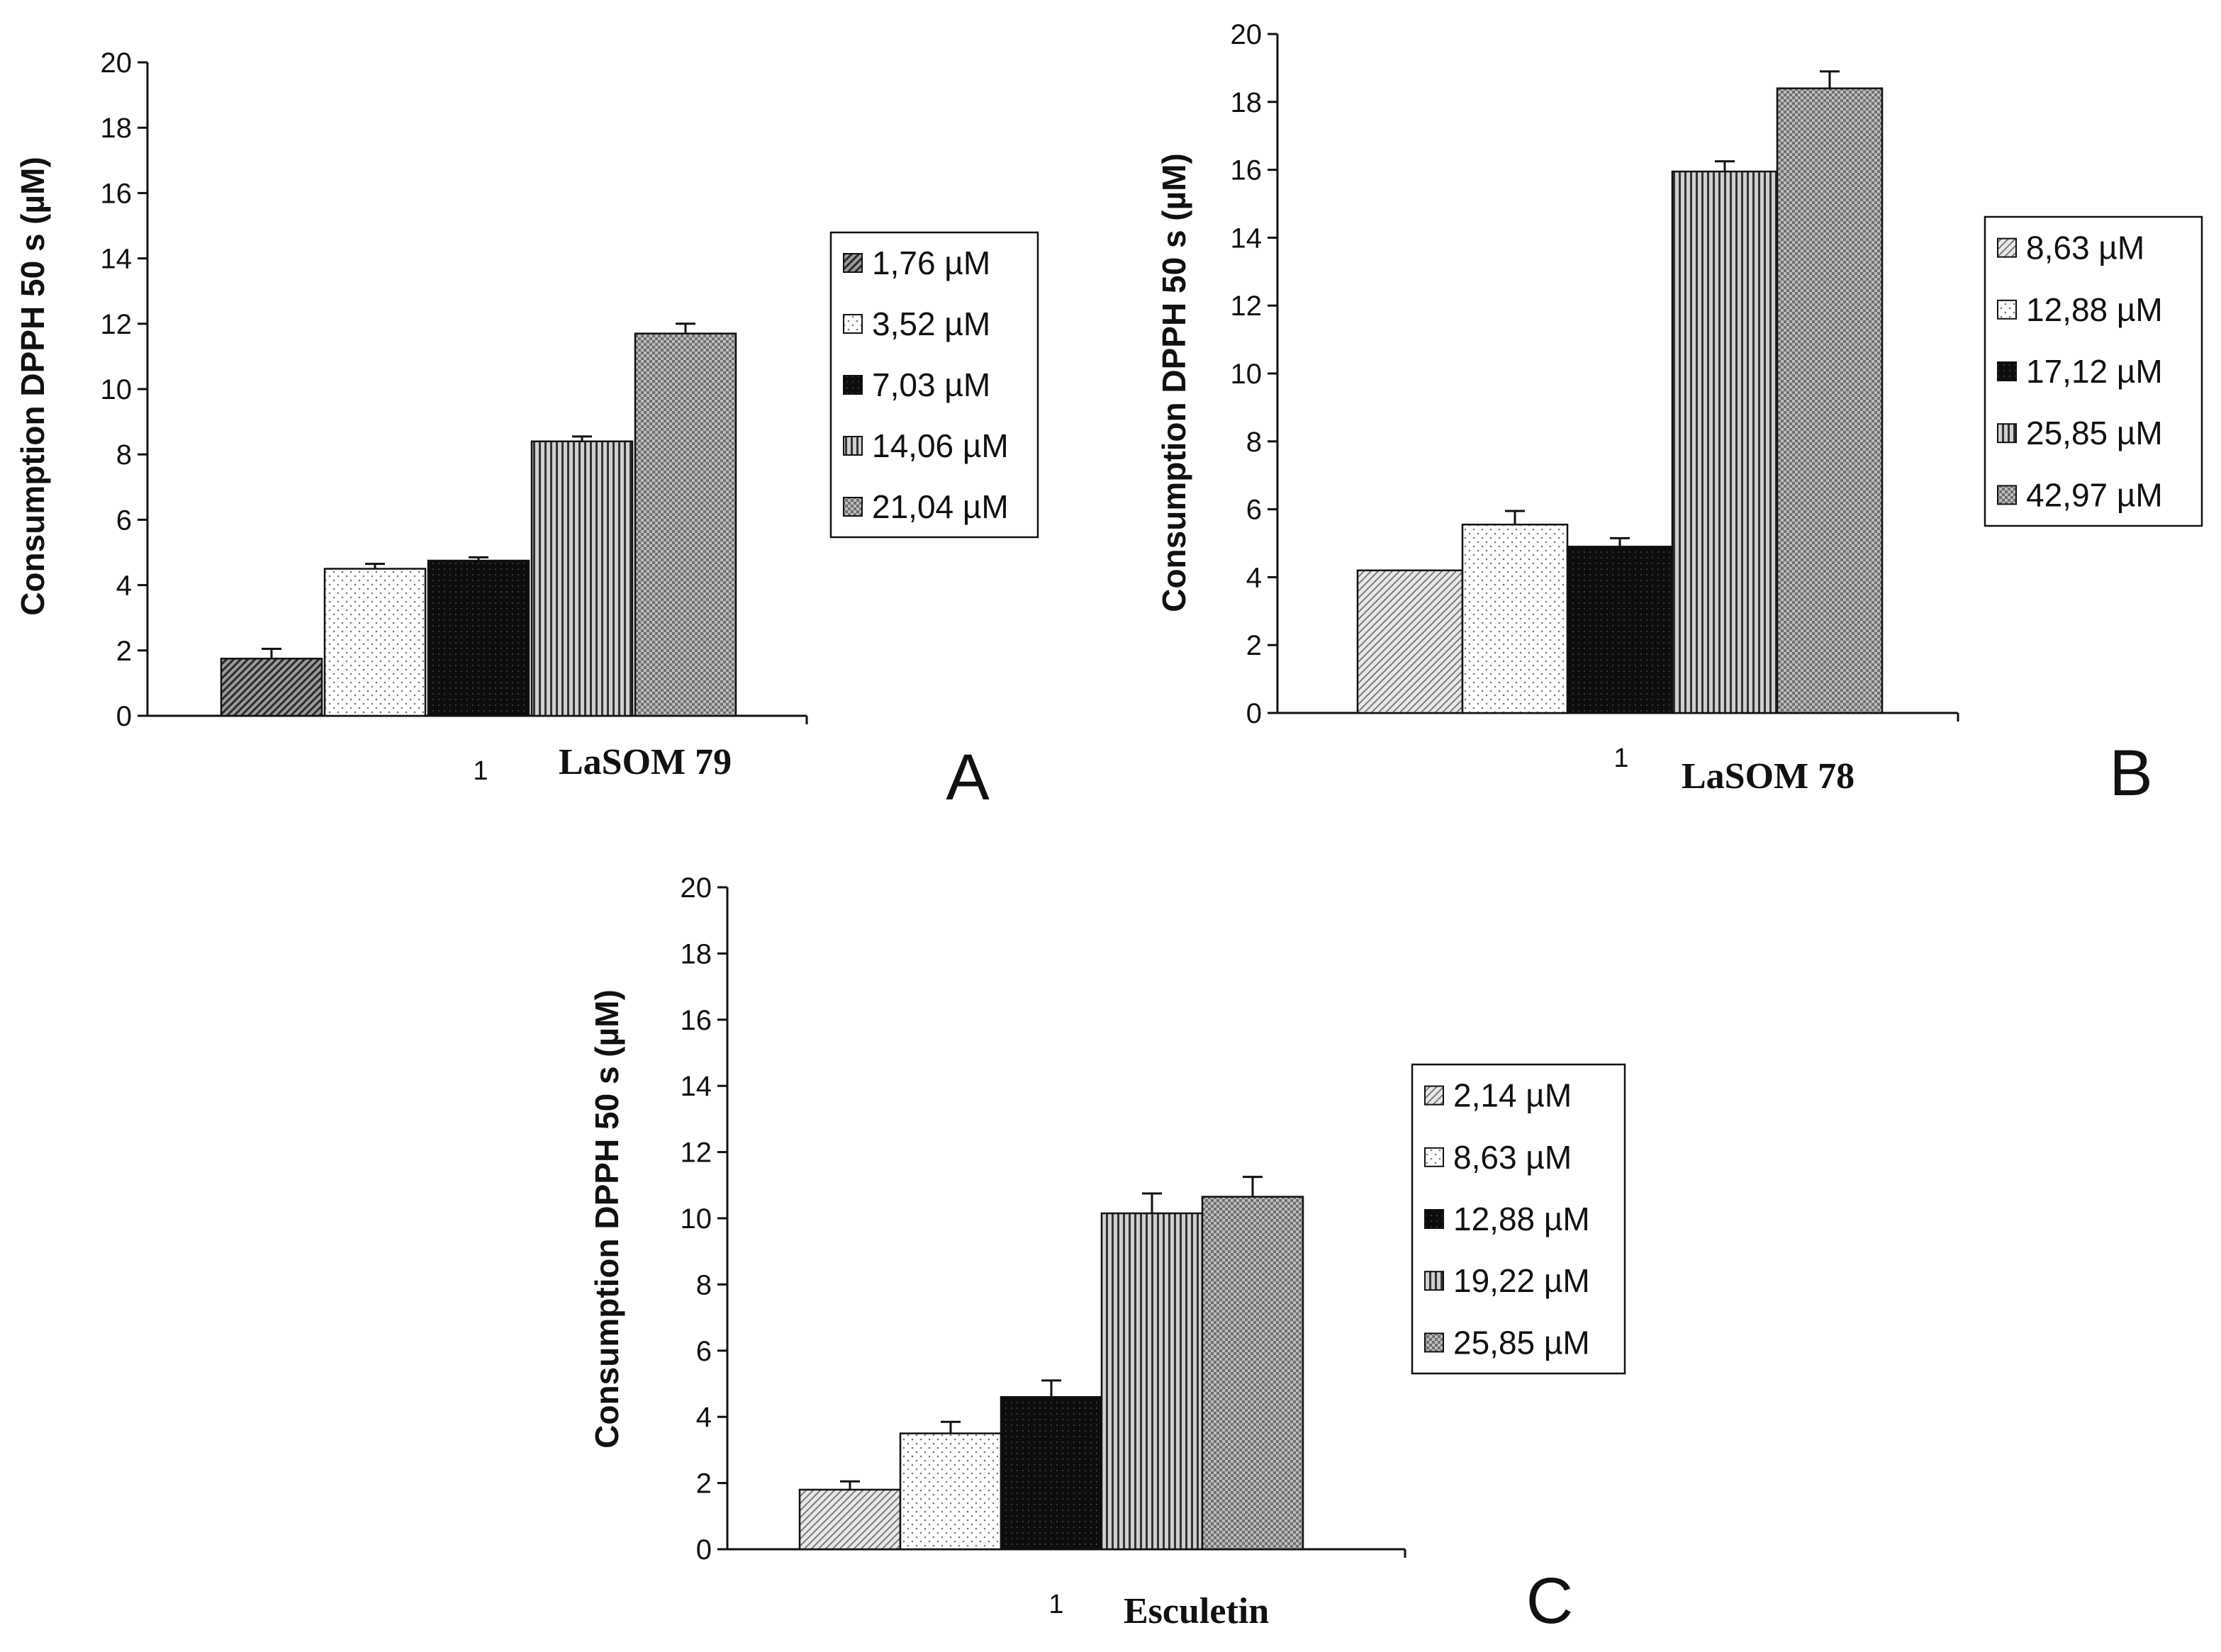 This screenshot has width=2221, height=1652. I want to click on legend-label-4: 14,06 µM, so click(940, 446).